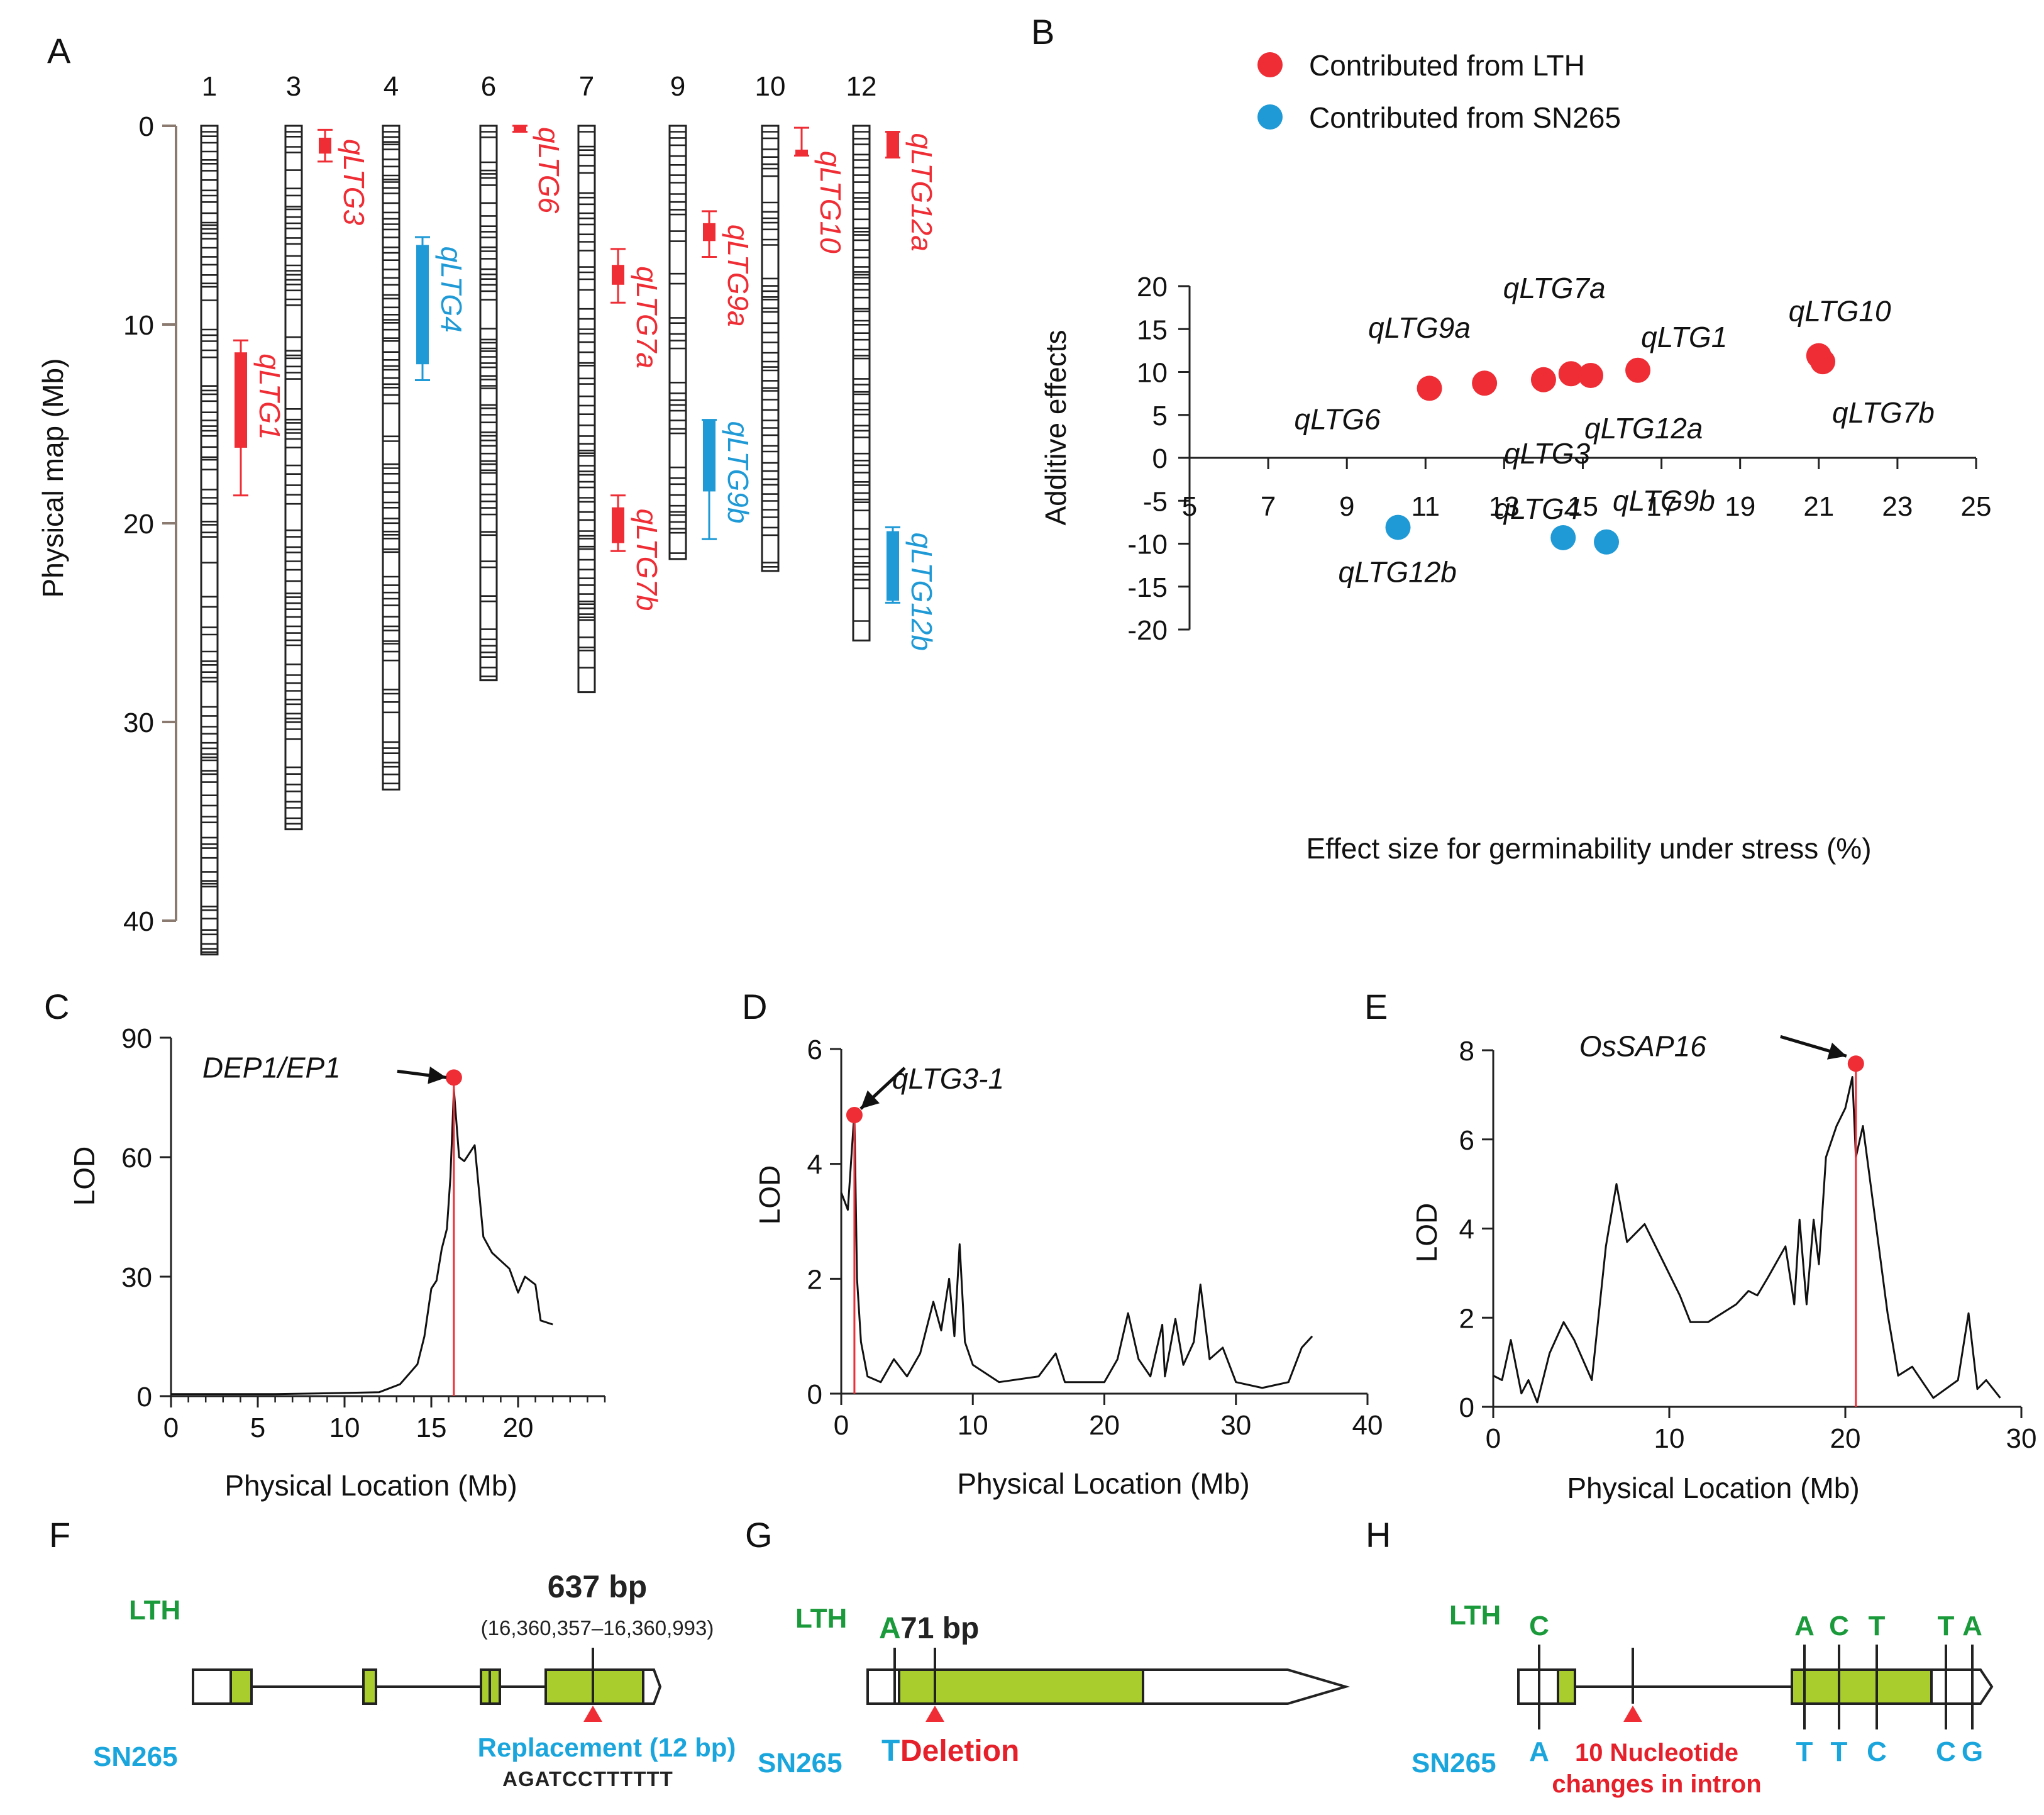 The height and width of the screenshot is (1815, 2044). I want to click on c-plot-xtick-label-10: 10, so click(344, 1428).